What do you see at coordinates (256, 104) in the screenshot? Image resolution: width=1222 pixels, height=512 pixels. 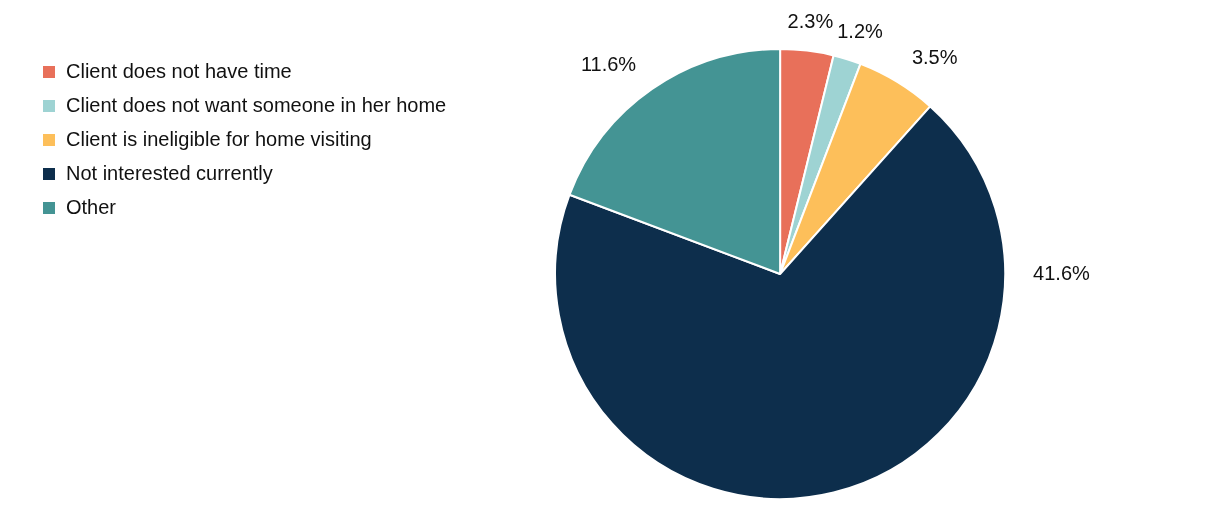 I see `legend-label: Client does not want someone in her home` at bounding box center [256, 104].